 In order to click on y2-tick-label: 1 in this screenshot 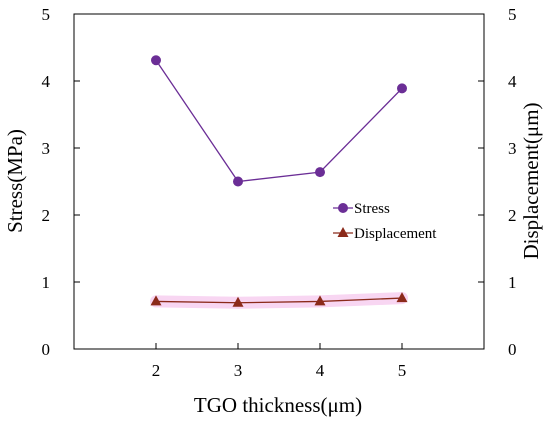, I will do `click(512, 282)`.